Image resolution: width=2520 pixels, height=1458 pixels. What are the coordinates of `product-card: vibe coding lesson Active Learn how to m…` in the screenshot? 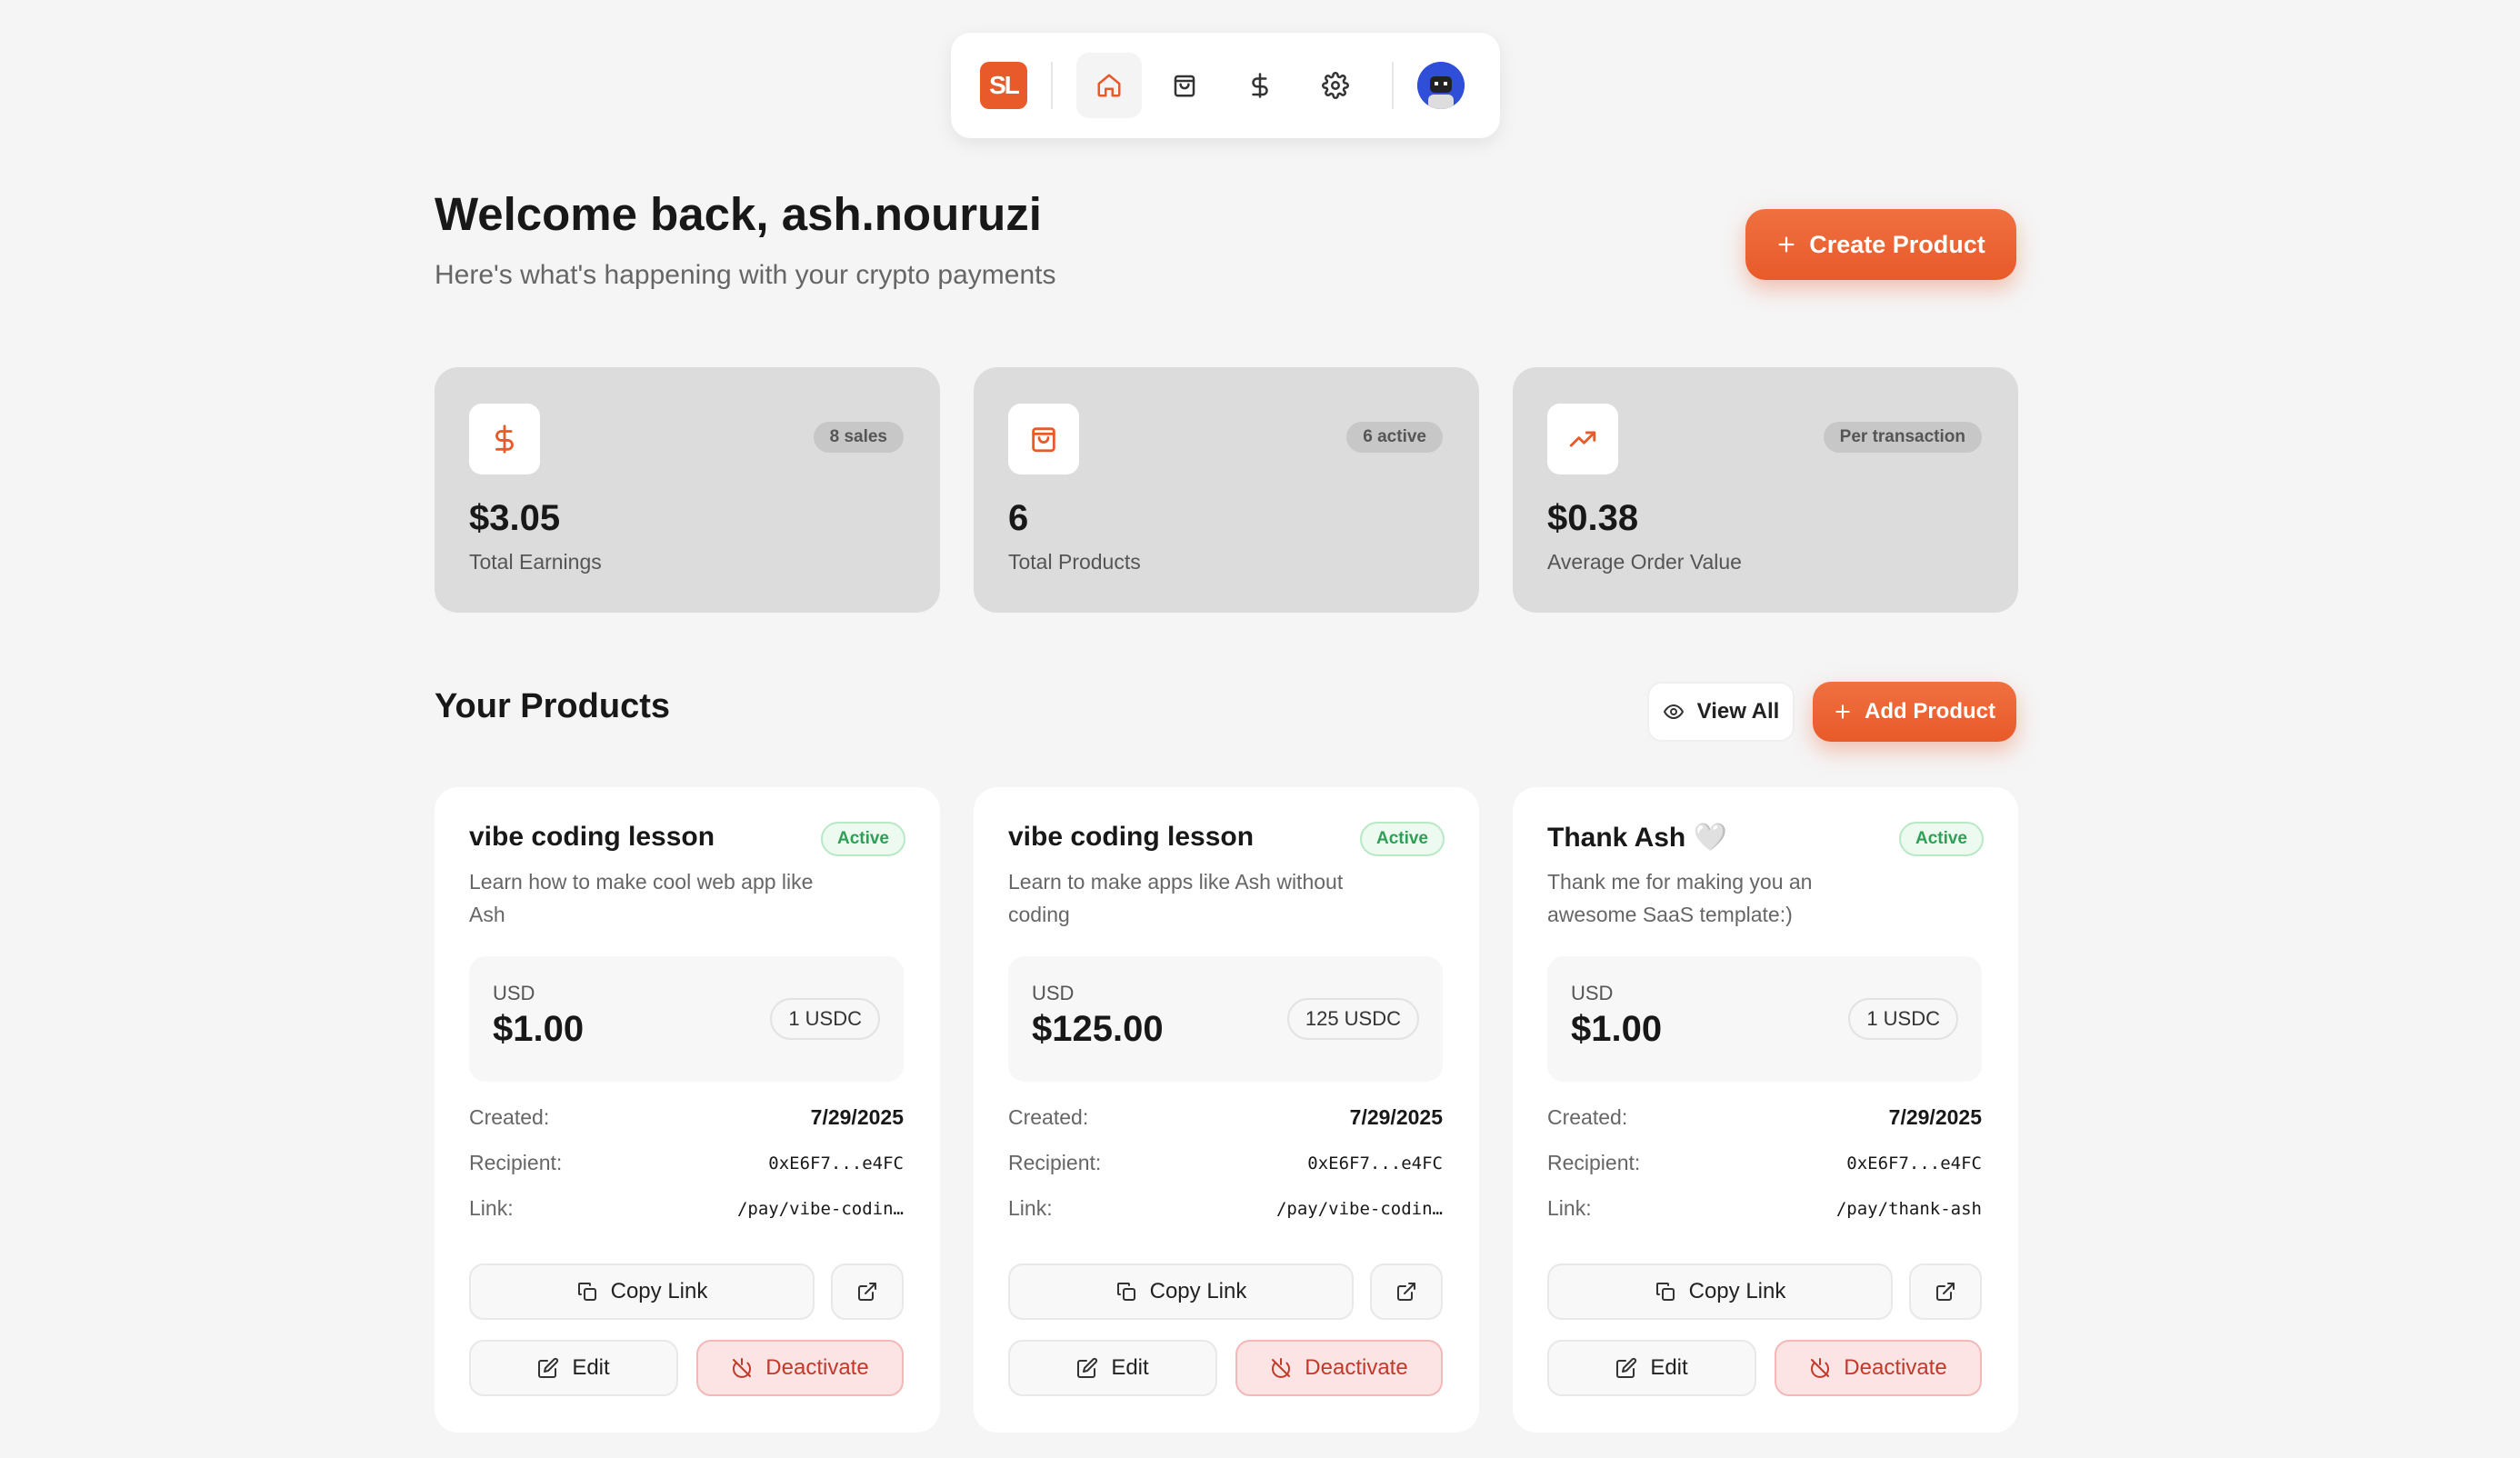 It's located at (688, 1110).